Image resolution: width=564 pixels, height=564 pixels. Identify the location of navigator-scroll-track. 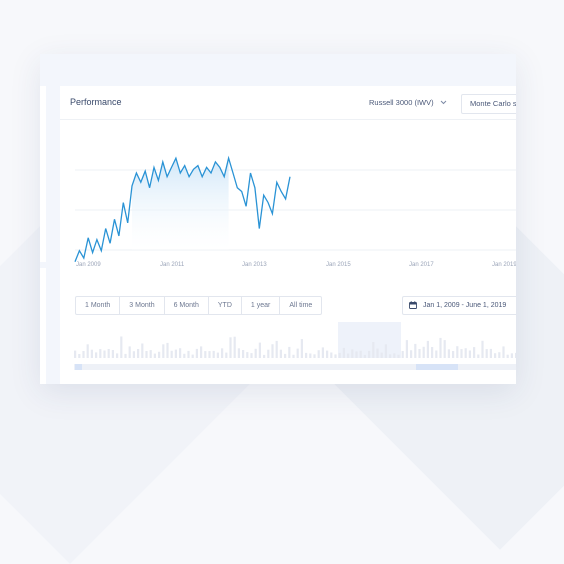
(295, 367).